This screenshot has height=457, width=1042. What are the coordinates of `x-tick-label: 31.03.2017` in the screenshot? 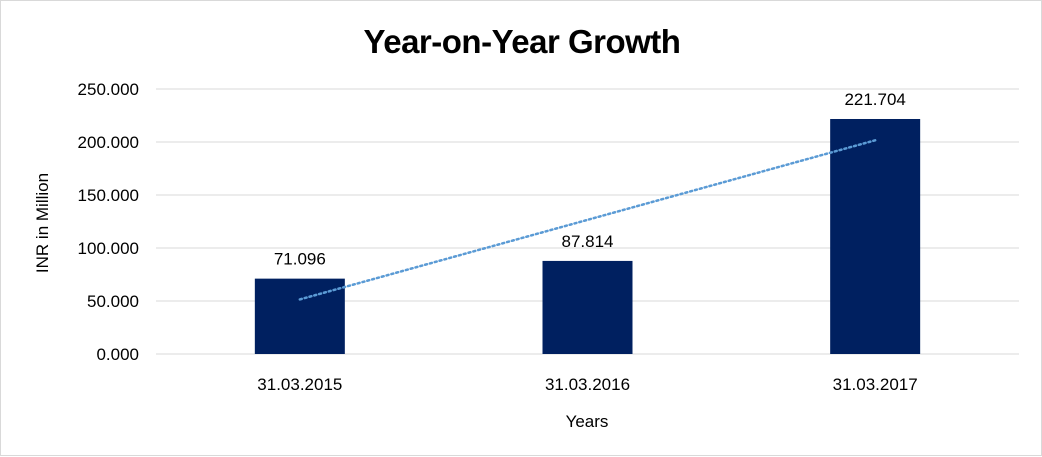 It's located at (875, 384).